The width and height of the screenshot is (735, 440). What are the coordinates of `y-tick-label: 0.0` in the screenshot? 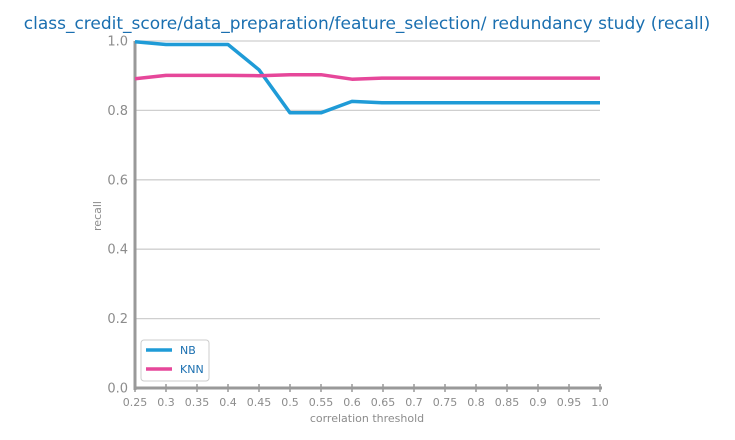 It's located at (117, 389).